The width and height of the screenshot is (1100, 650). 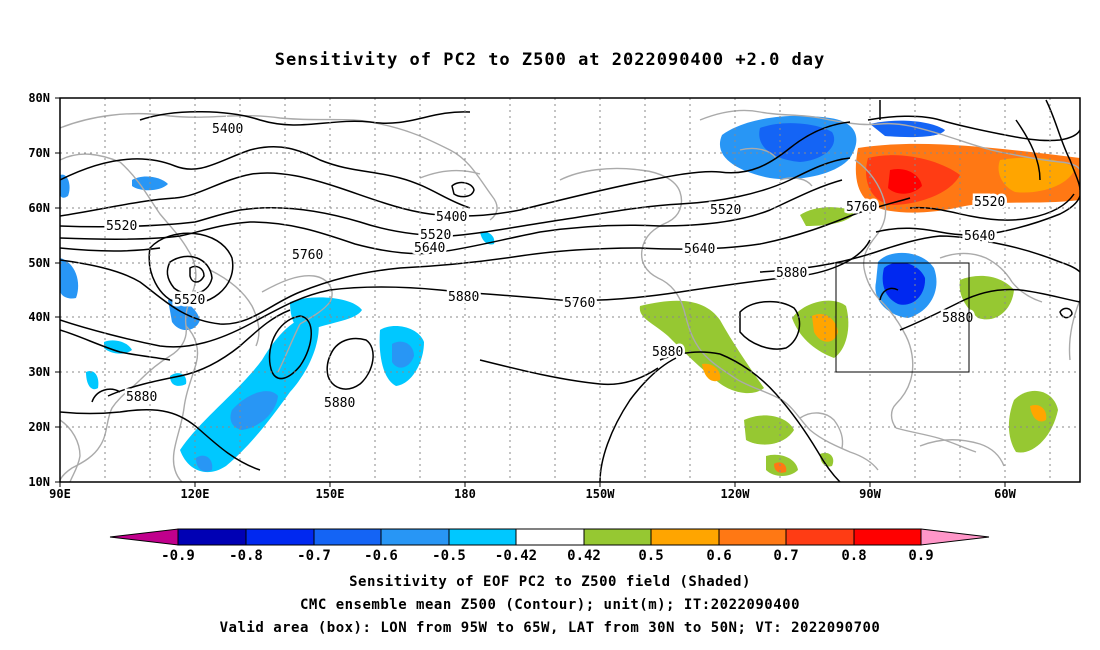 What do you see at coordinates (195, 494) in the screenshot?
I see `longitude-label: 120E` at bounding box center [195, 494].